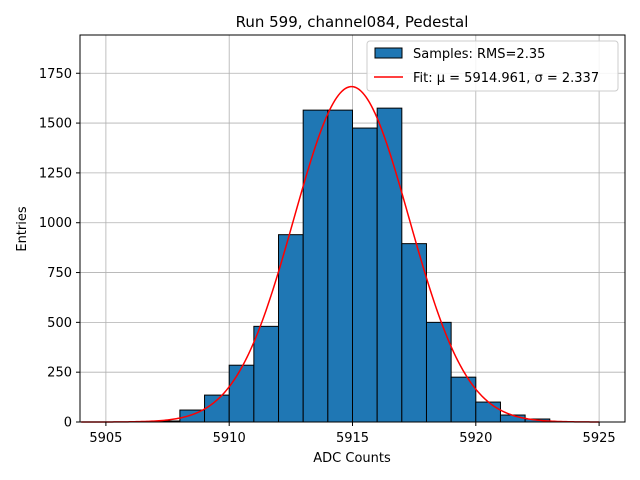 The image size is (640, 480). I want to click on y-tick-label: 1000, so click(55, 223).